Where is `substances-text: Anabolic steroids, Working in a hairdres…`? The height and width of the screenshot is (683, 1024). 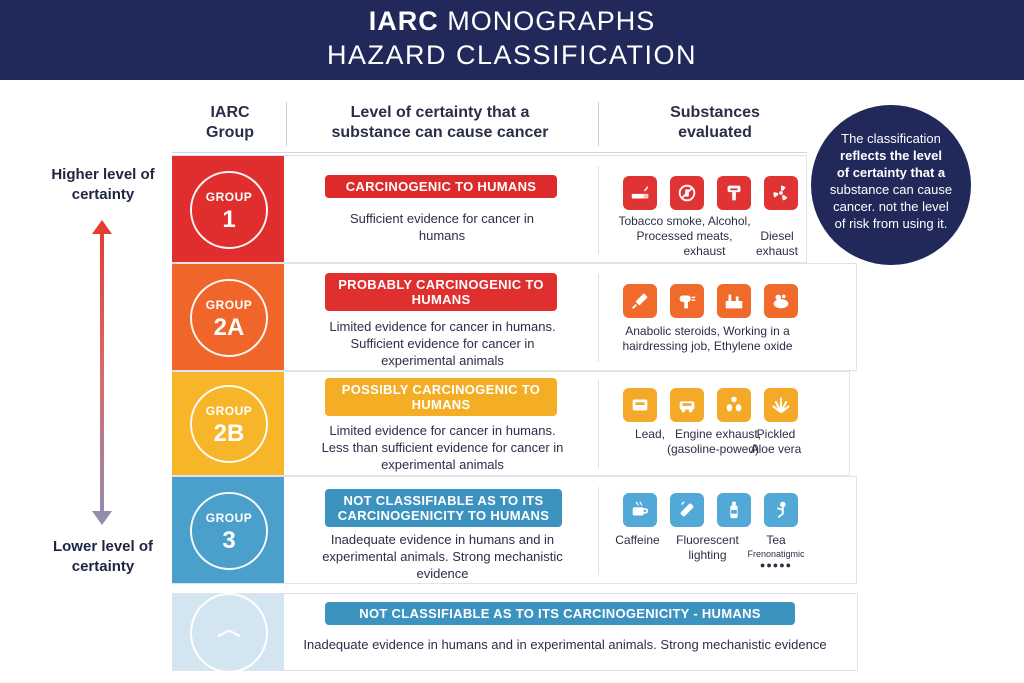
substances-text: Anabolic steroids, Working in a hairdres… is located at coordinates (707, 338).